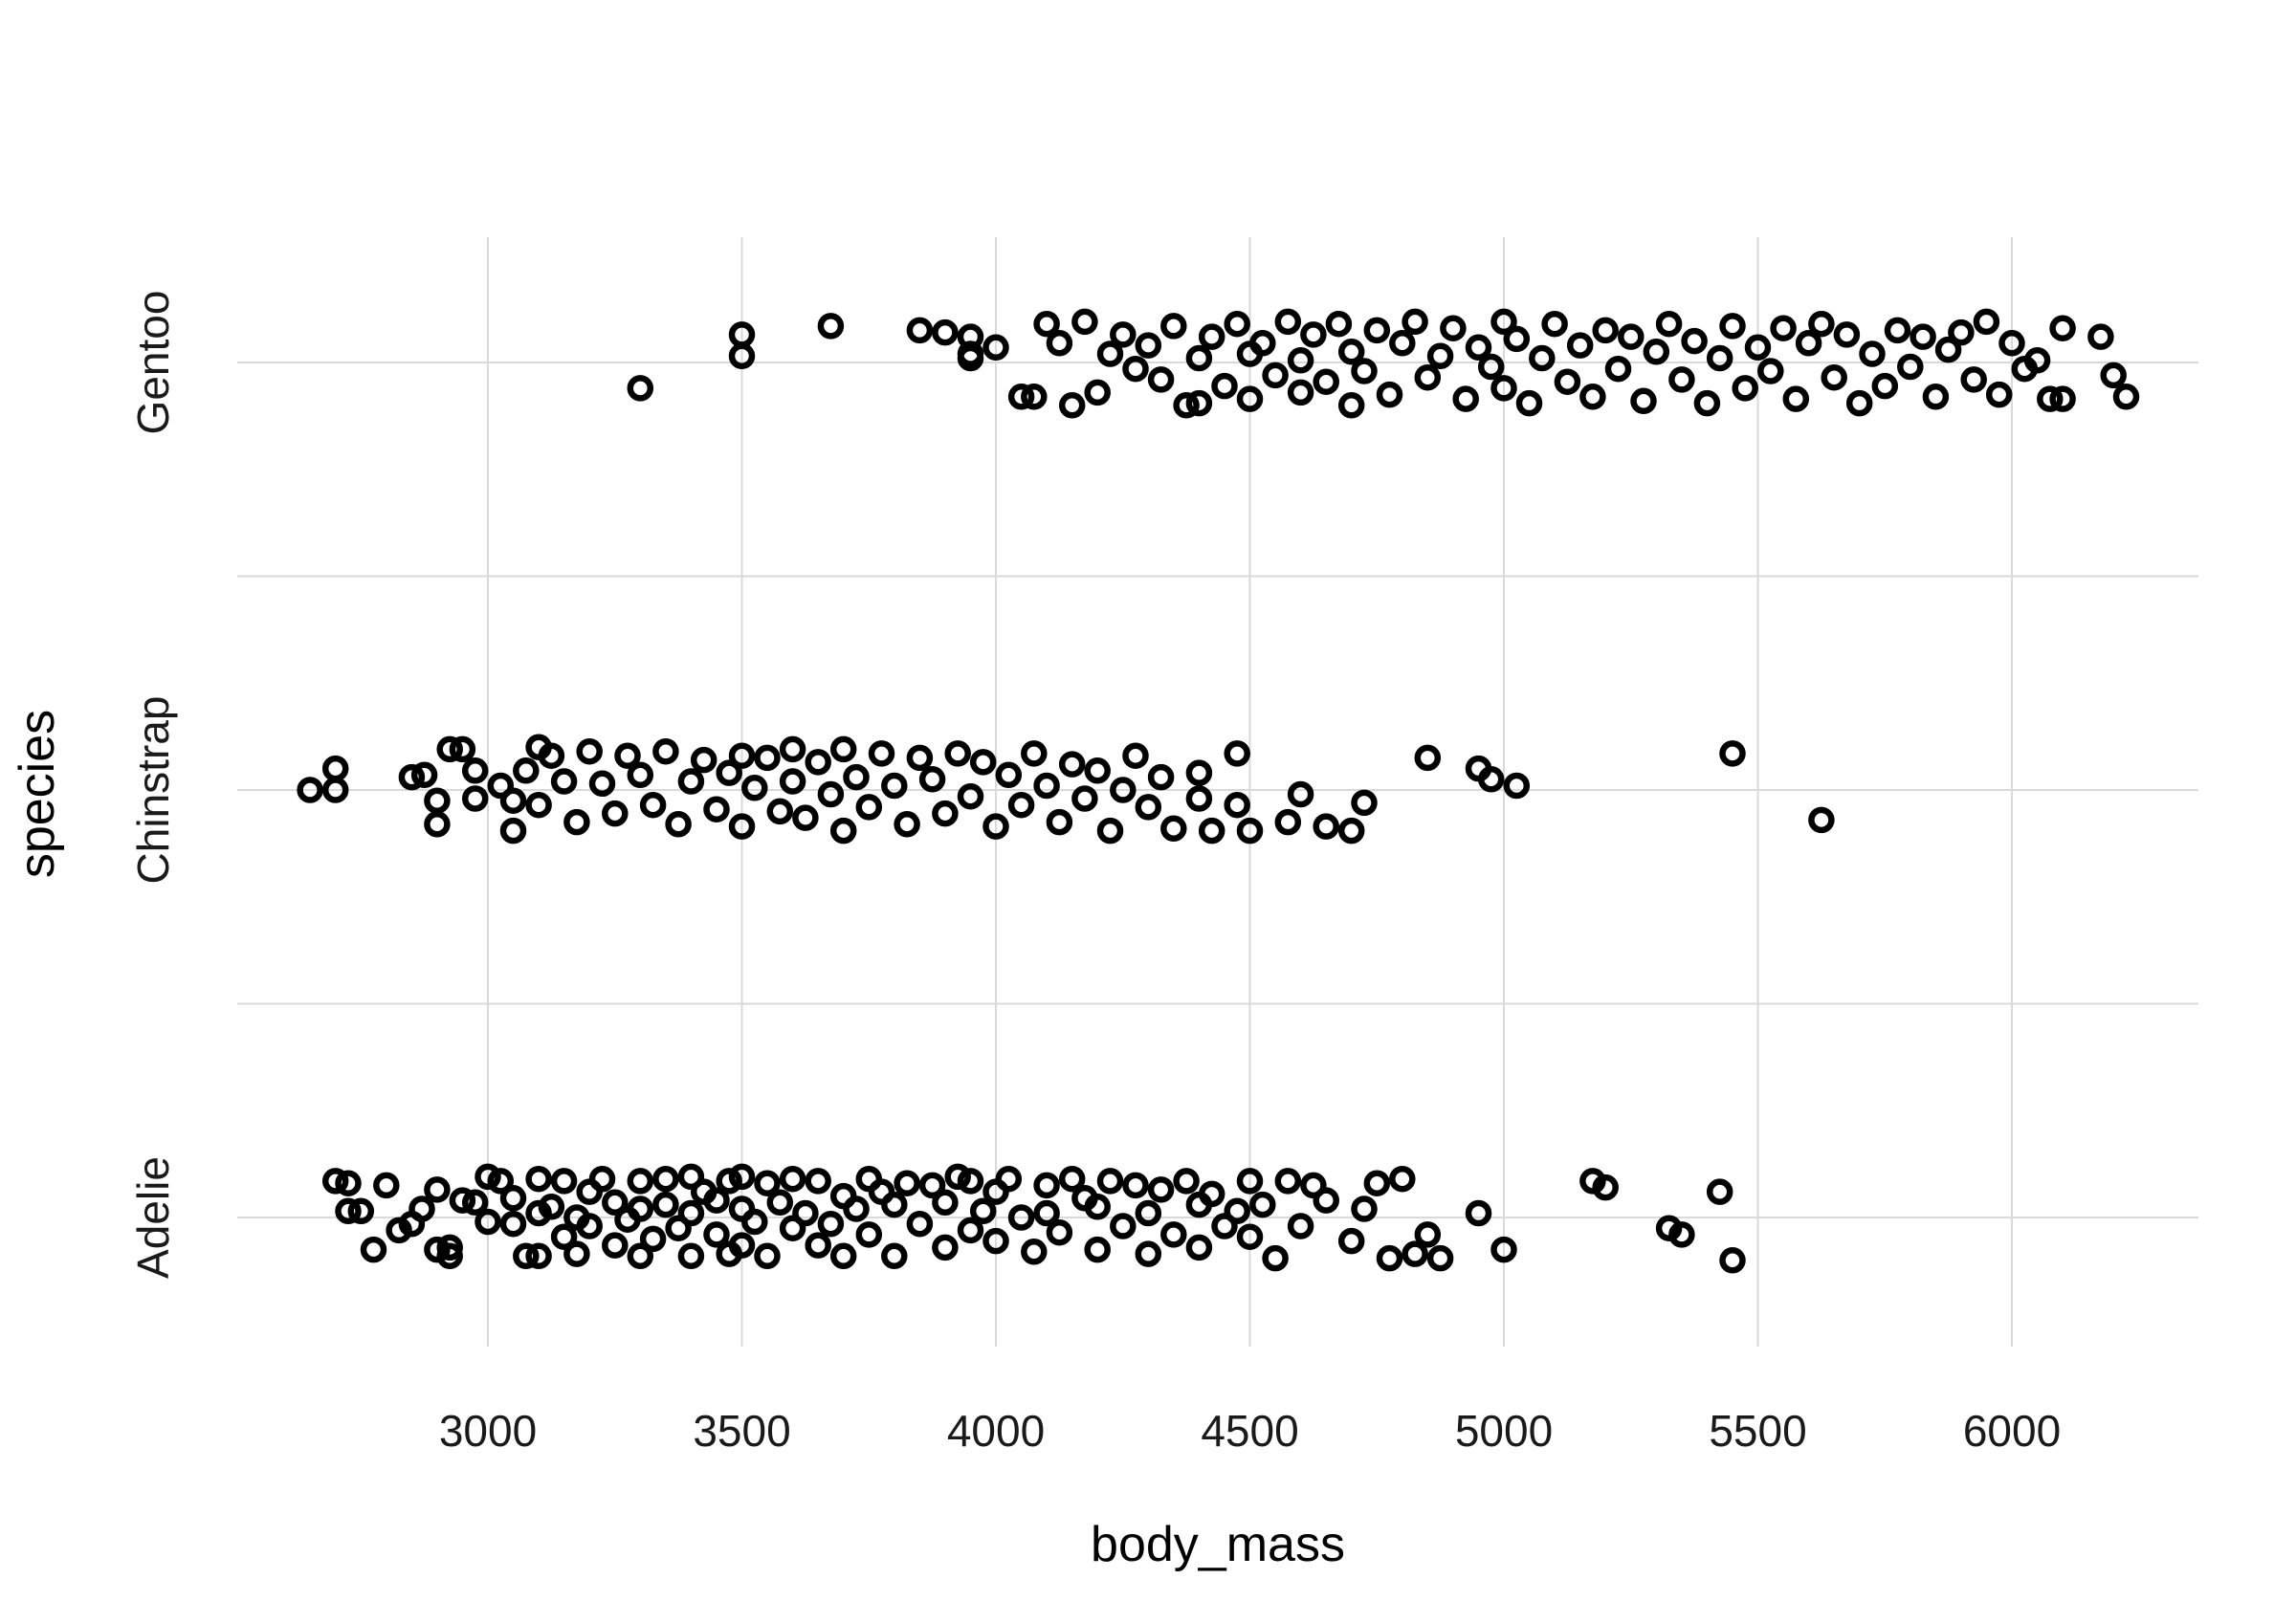 The height and width of the screenshot is (1623, 2296). I want to click on y-tick-label: Adelie, so click(153, 1217).